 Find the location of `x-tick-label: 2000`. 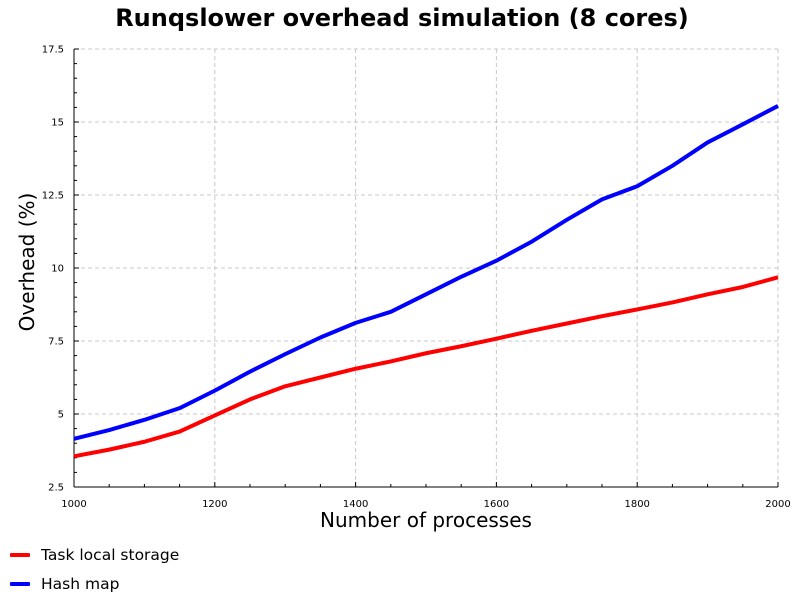

x-tick-label: 2000 is located at coordinates (777, 504).